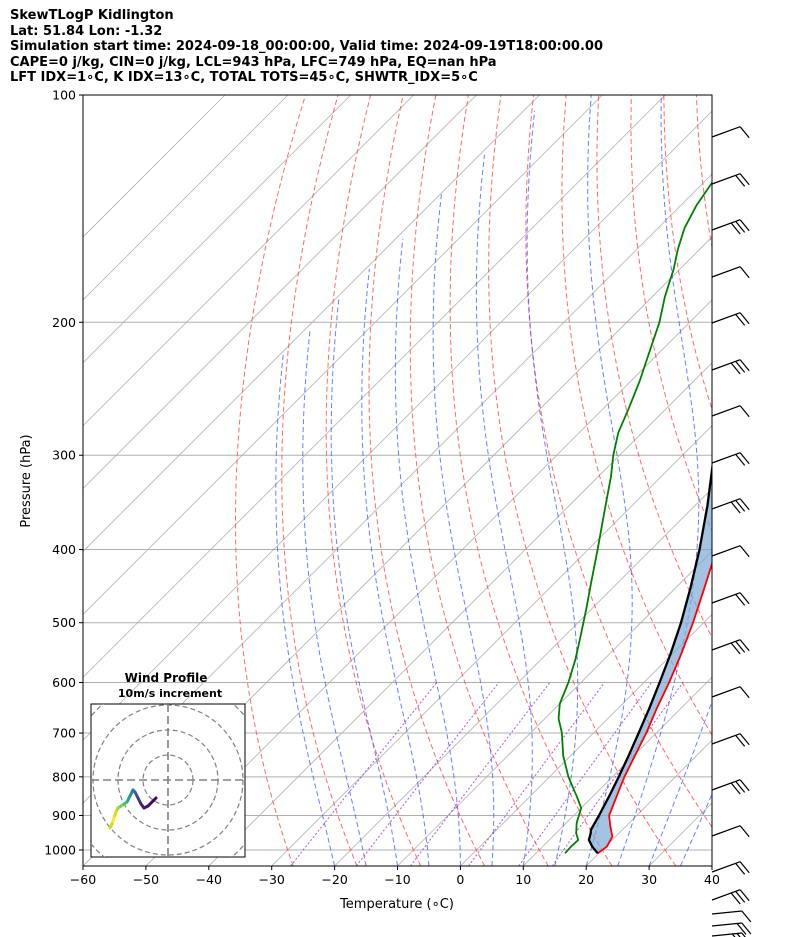  What do you see at coordinates (334, 879) in the screenshot?
I see `x-tick-label: −20` at bounding box center [334, 879].